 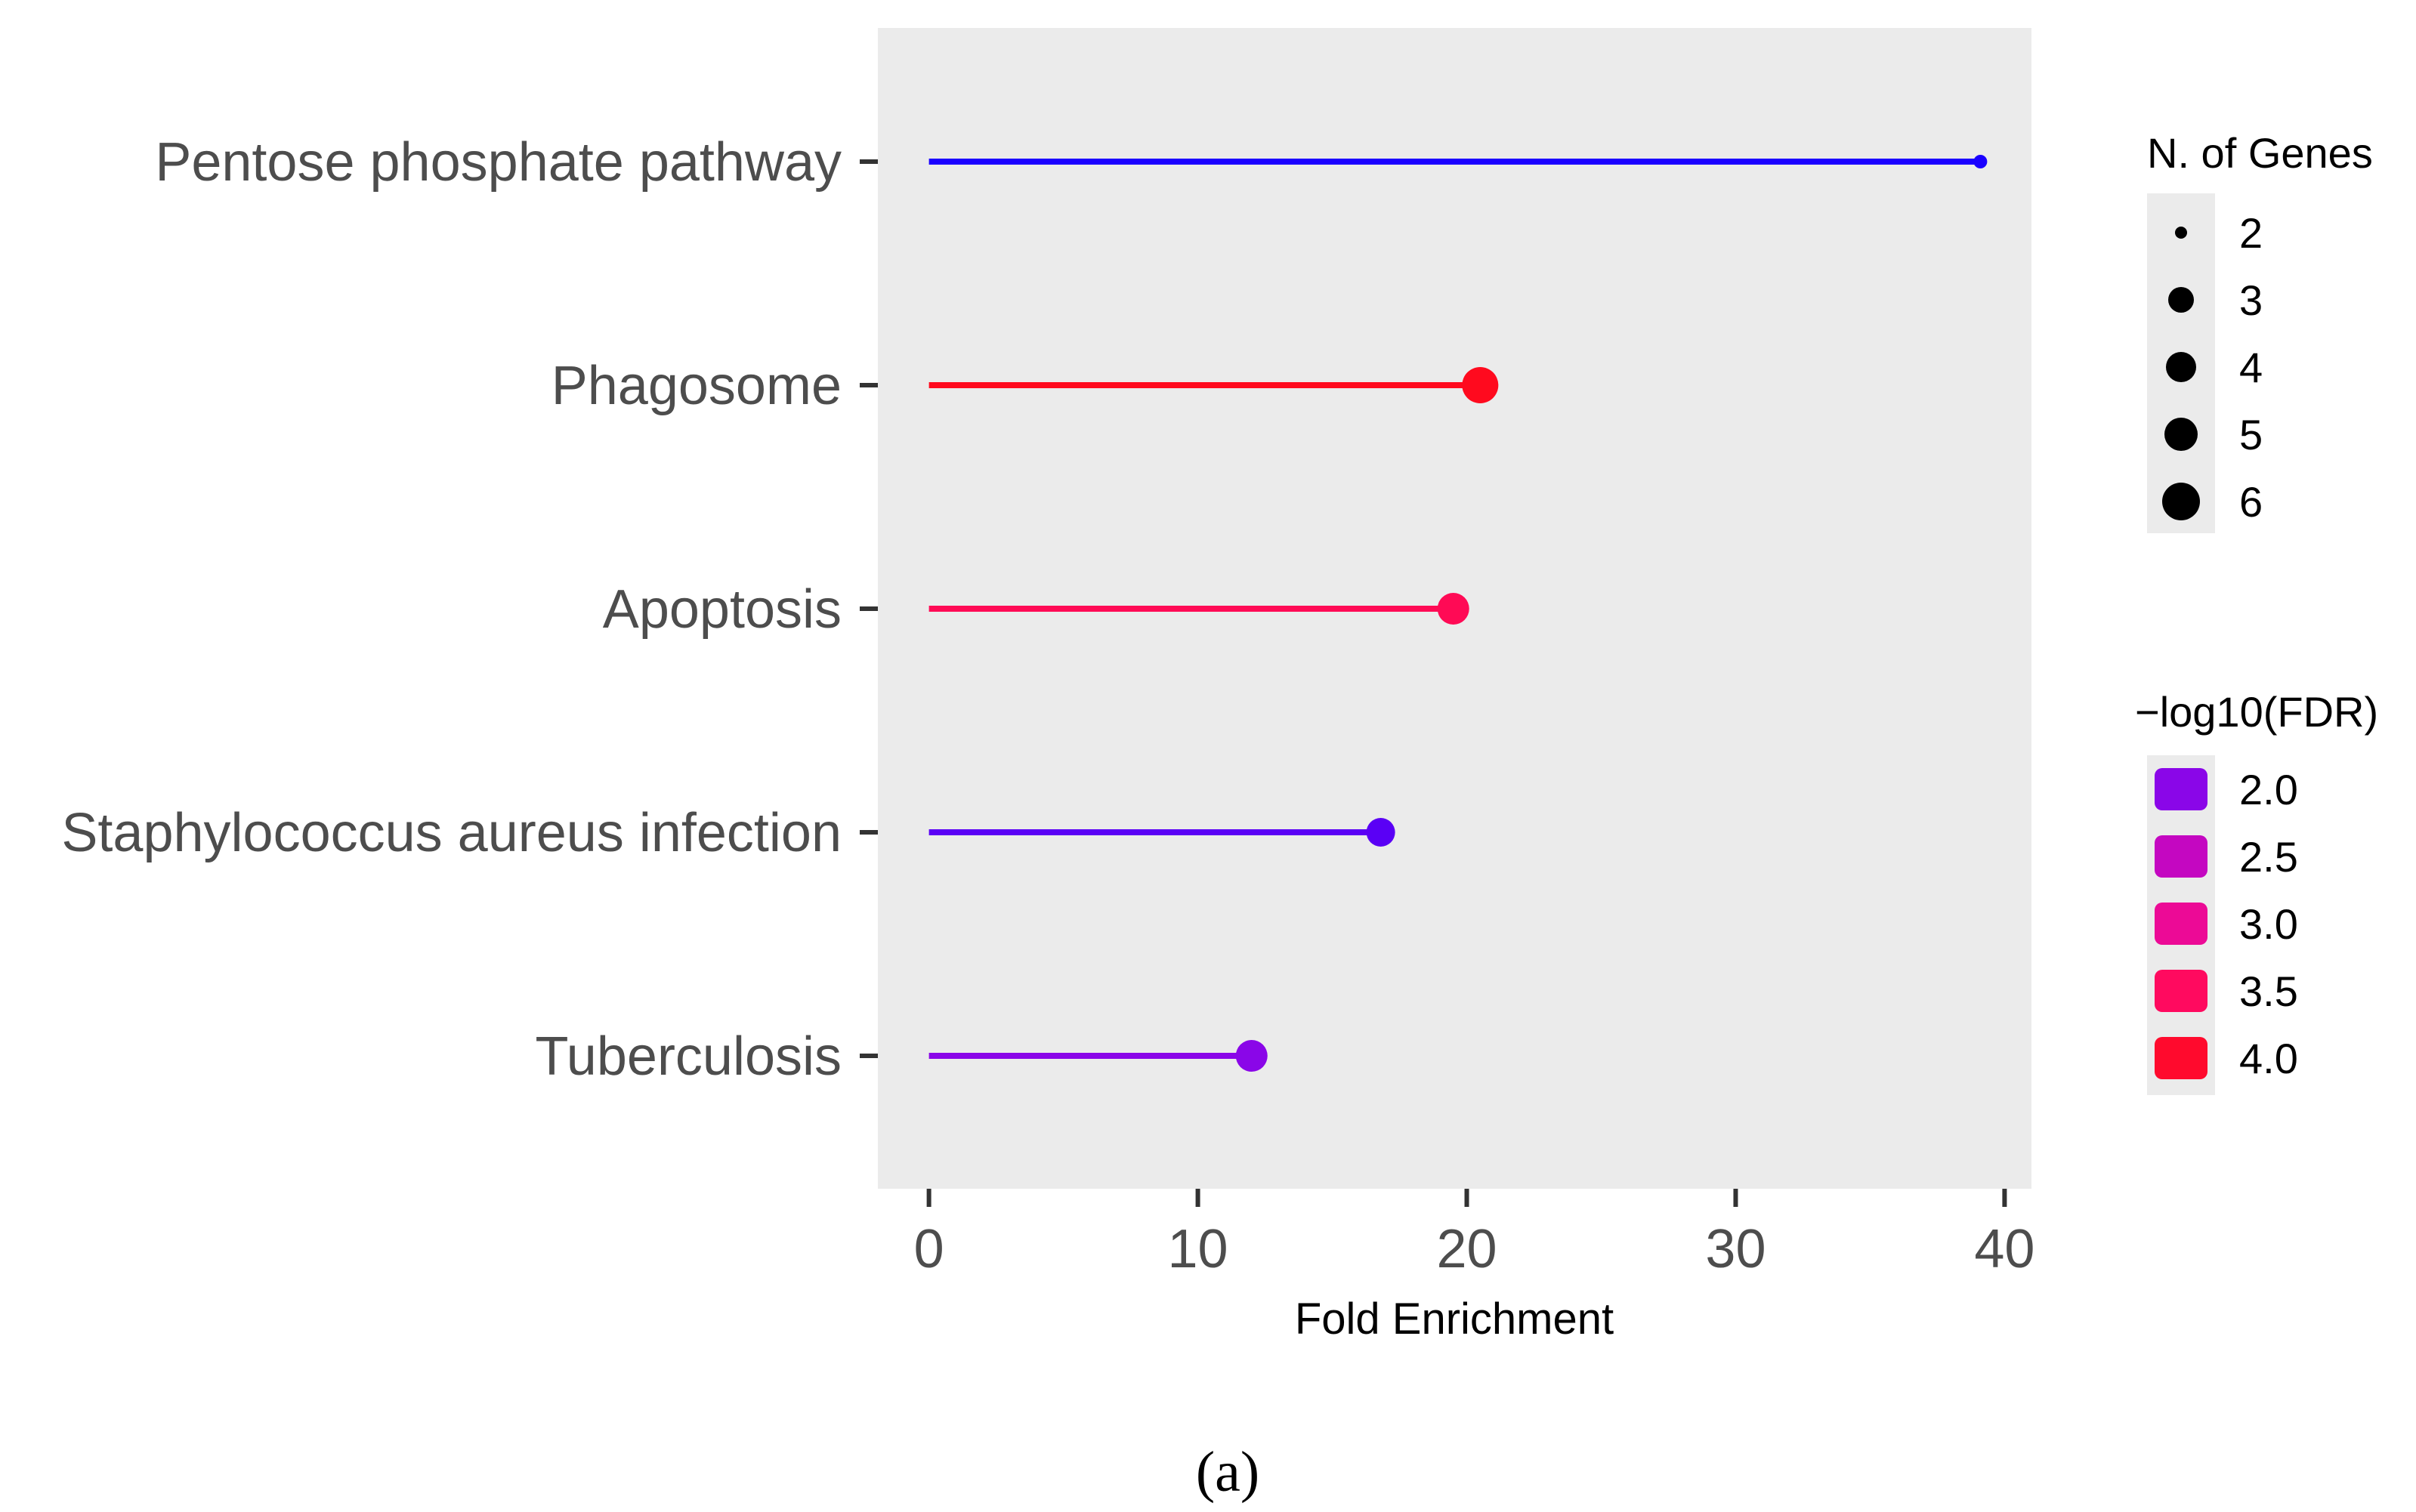 What do you see at coordinates (2256, 892) in the screenshot?
I see `color-legend: −log10(FDR) 2.0 2.5 3.0 3.5 4.0` at bounding box center [2256, 892].